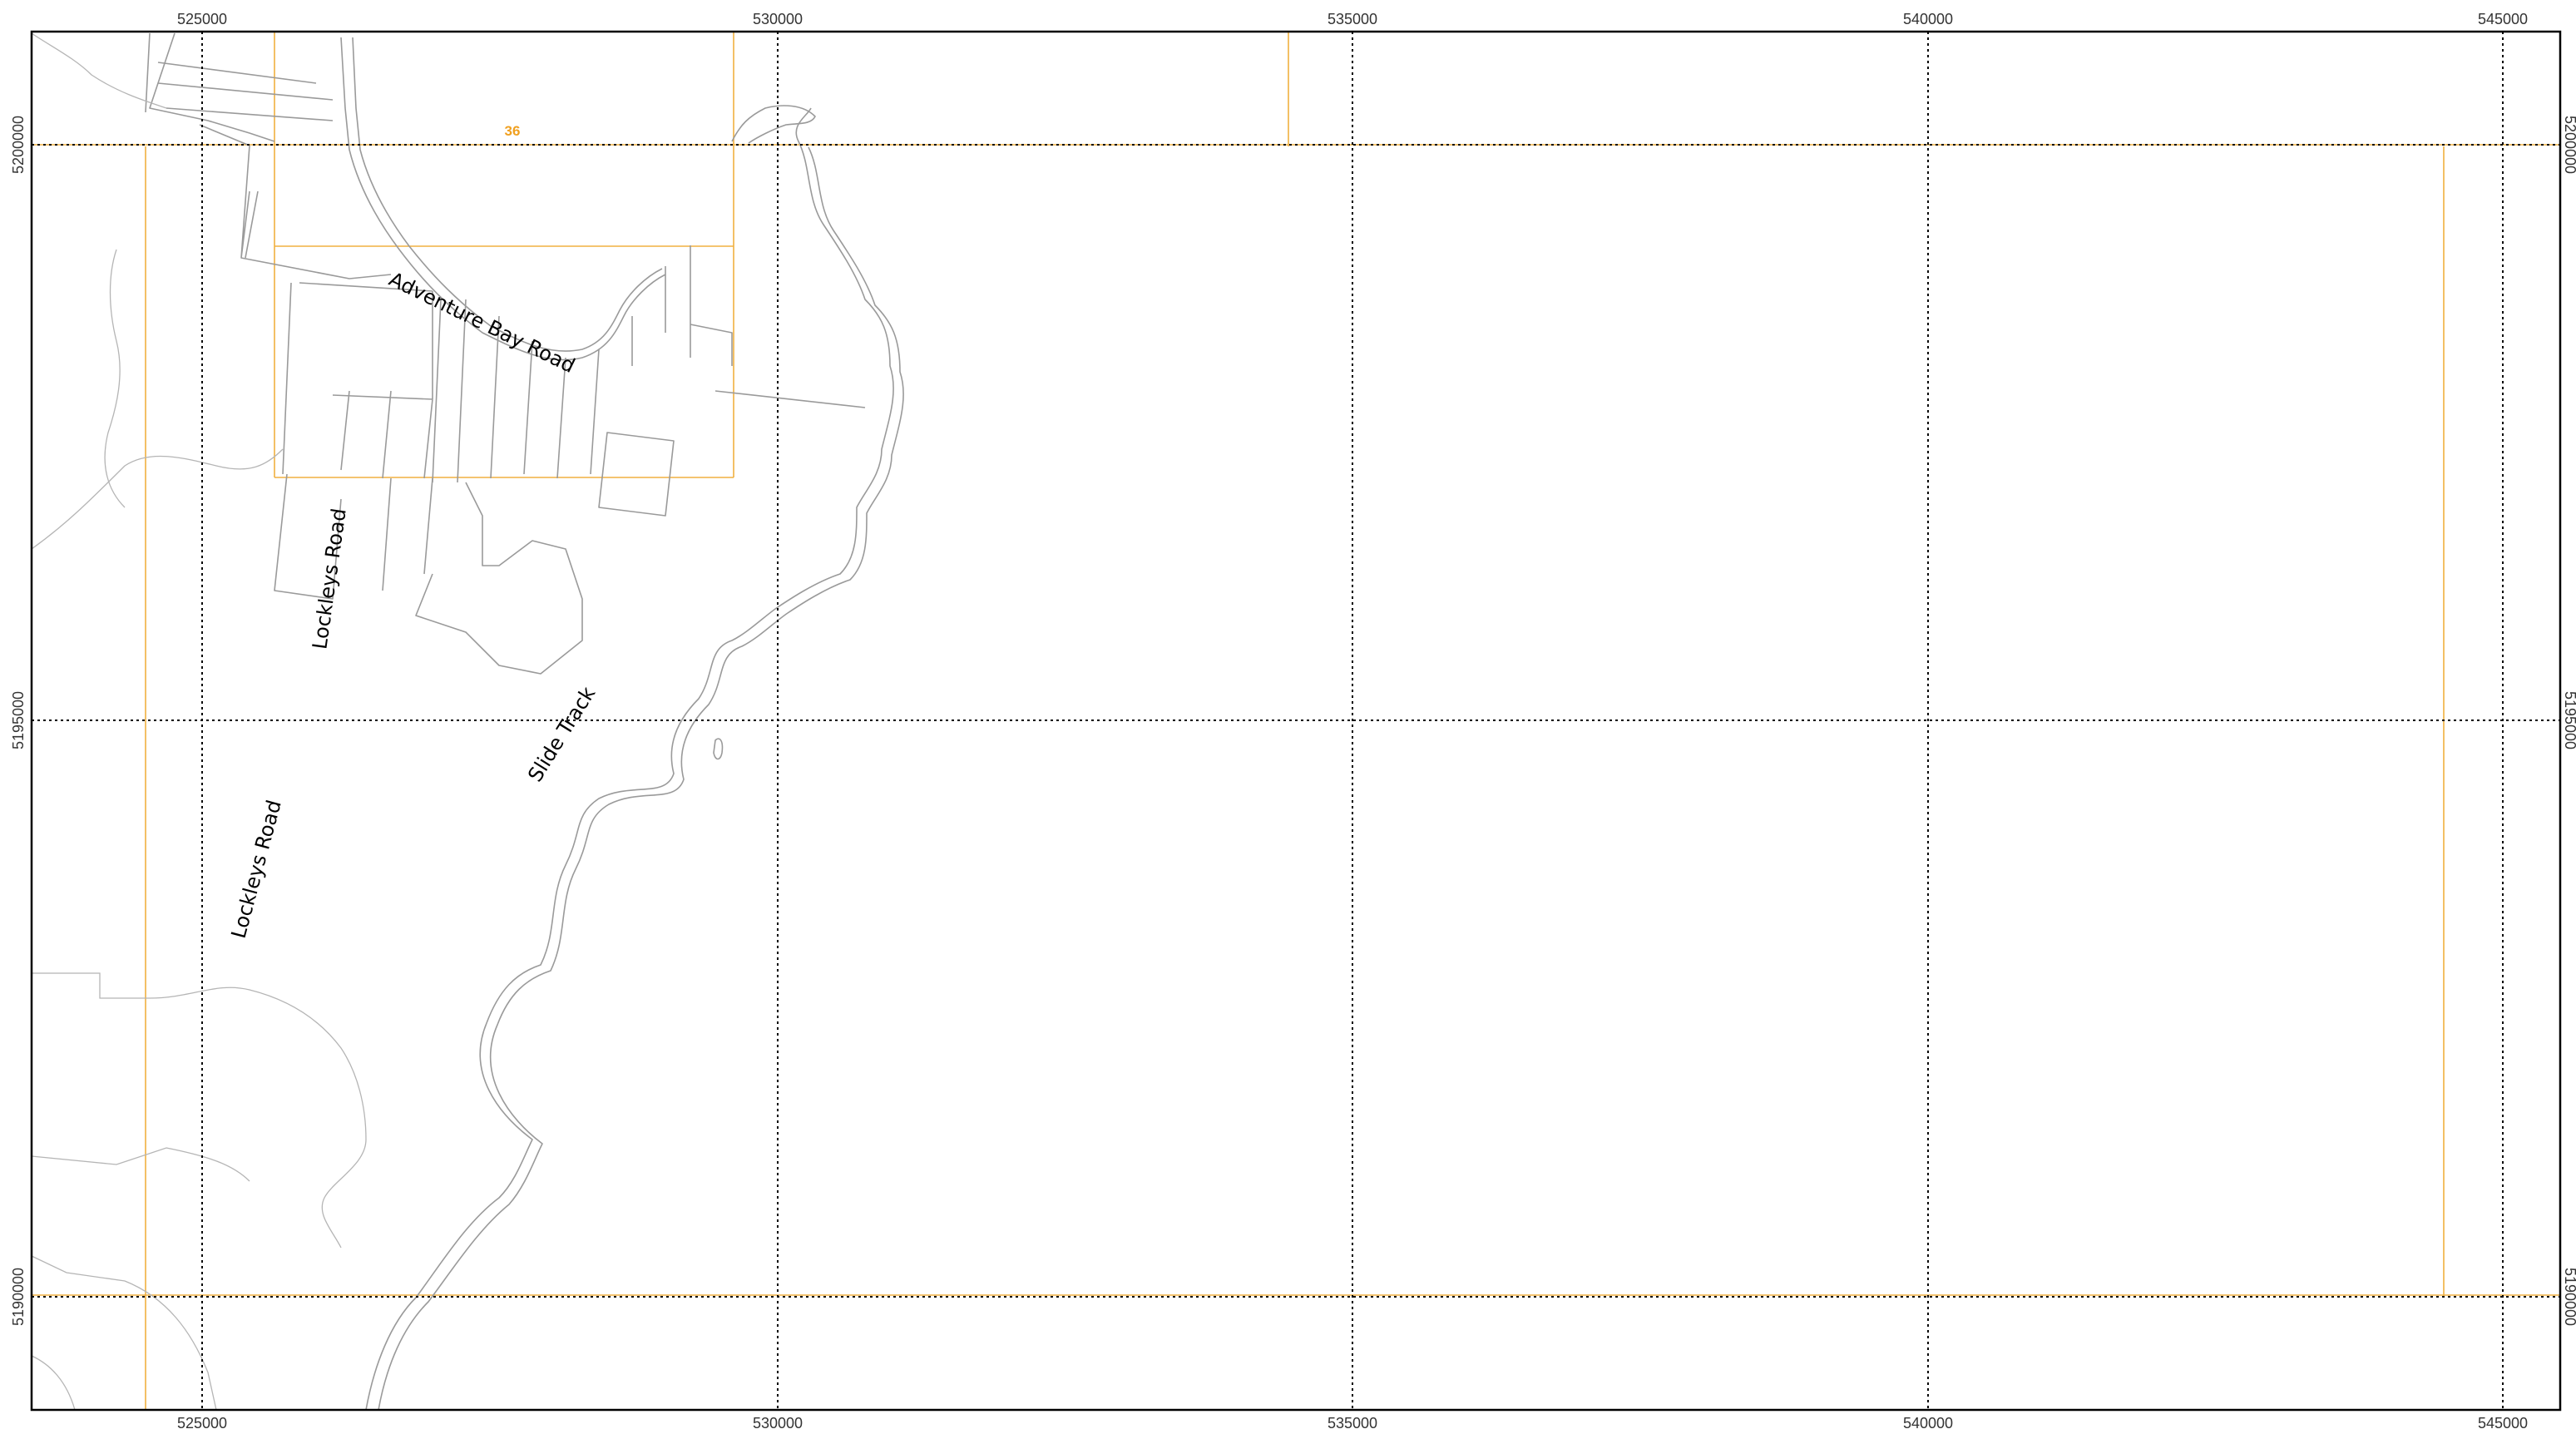 The height and width of the screenshot is (1439, 2576). Describe the element at coordinates (507, 194) in the screenshot. I see `adventure-bay-road-edge` at that location.